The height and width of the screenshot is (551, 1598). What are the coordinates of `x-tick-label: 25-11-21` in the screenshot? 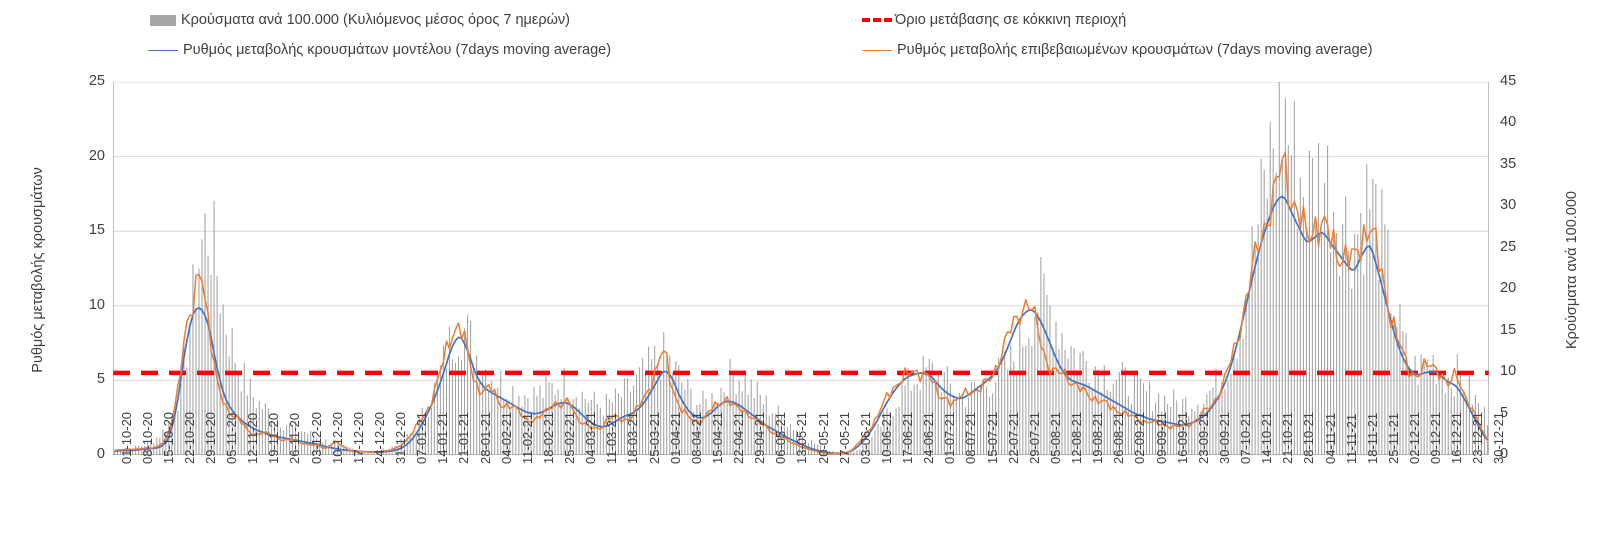 It's located at (1393, 438).